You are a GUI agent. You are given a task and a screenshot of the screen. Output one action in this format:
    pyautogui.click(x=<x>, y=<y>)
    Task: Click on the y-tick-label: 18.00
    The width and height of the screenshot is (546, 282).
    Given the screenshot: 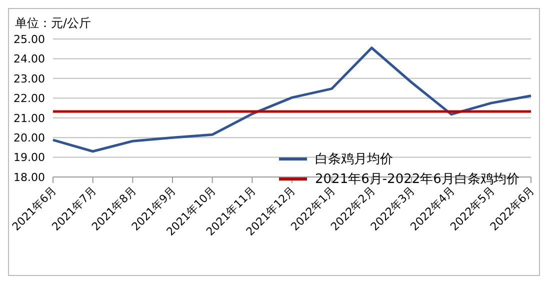 What is the action you would take?
    pyautogui.click(x=29, y=177)
    